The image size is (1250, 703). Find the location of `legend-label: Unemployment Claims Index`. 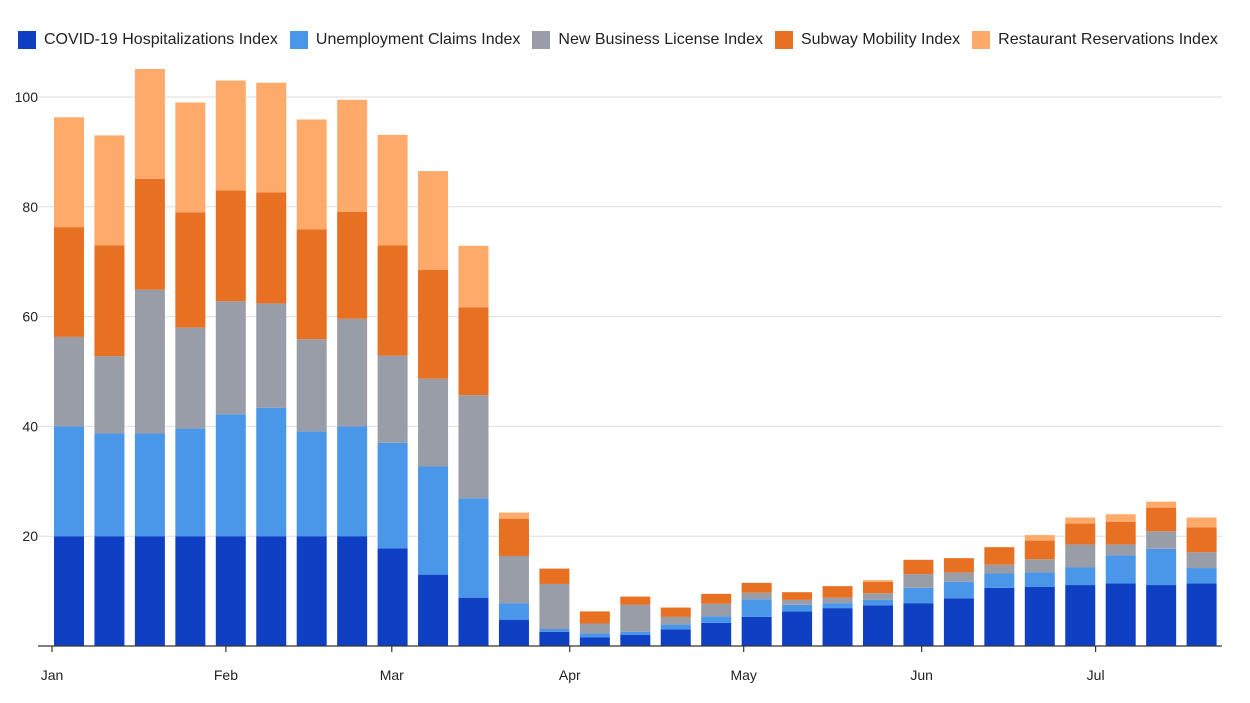

legend-label: Unemployment Claims Index is located at coordinates (418, 39).